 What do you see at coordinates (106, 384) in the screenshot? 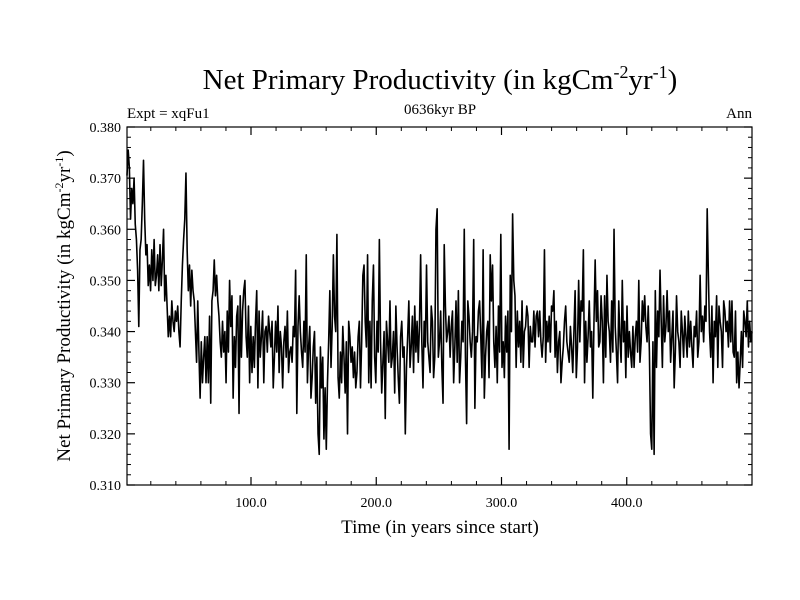
I see `y-tick-label: 0.330` at bounding box center [106, 384].